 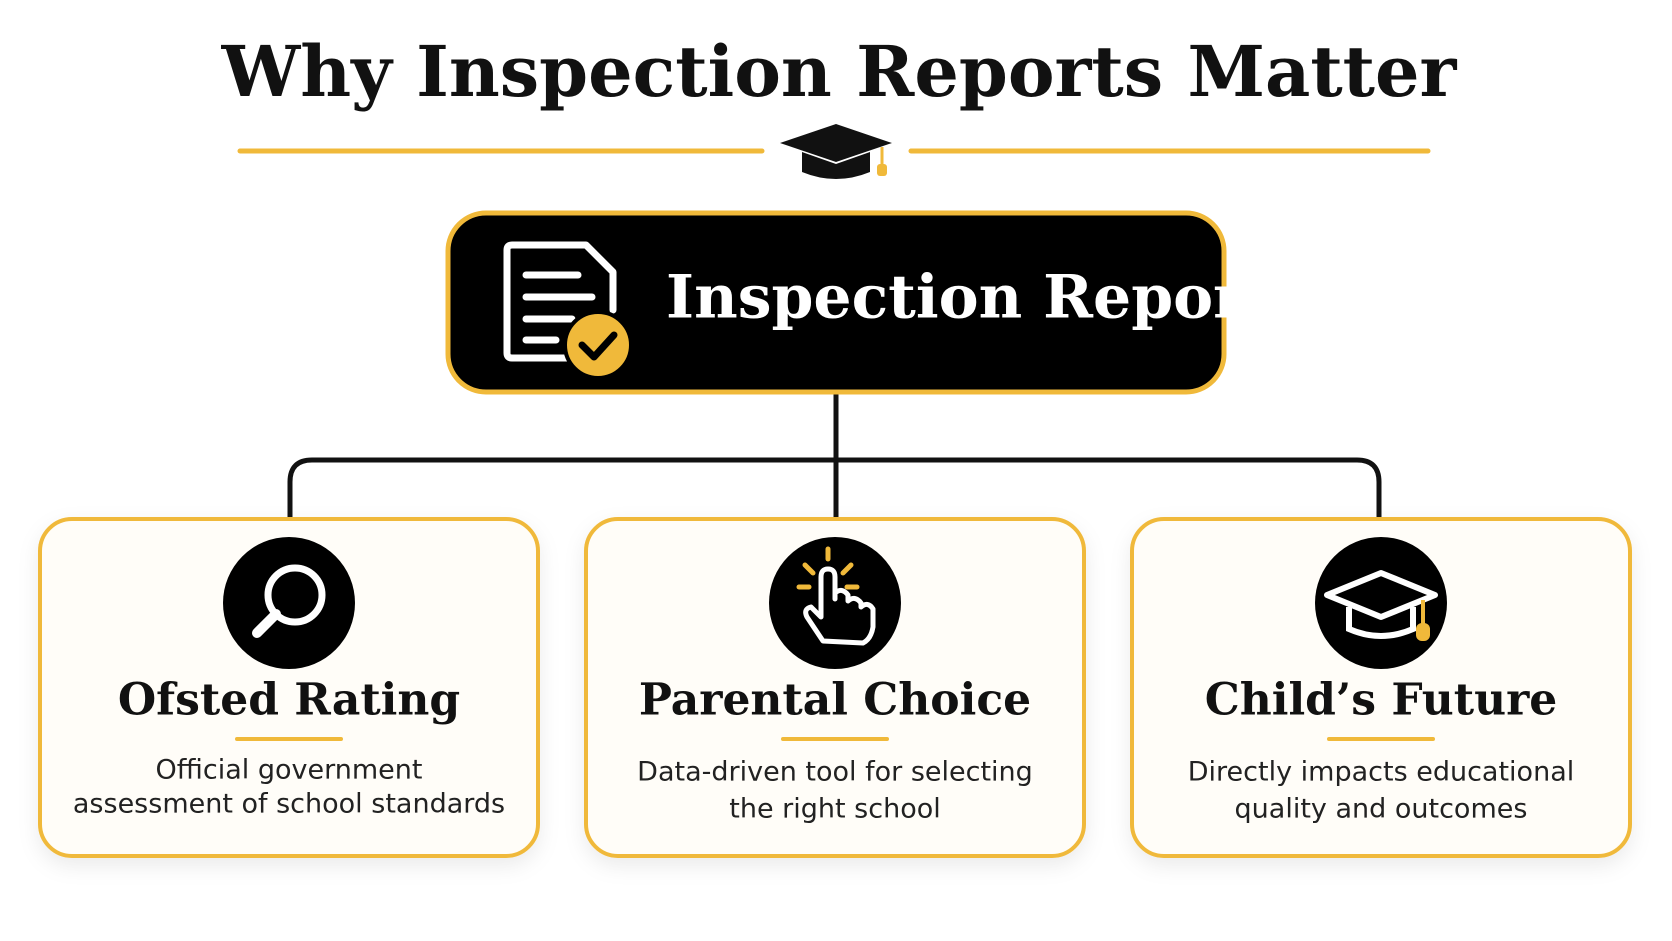 I want to click on card-description: Data-driven tool for selecting, so click(x=835, y=772).